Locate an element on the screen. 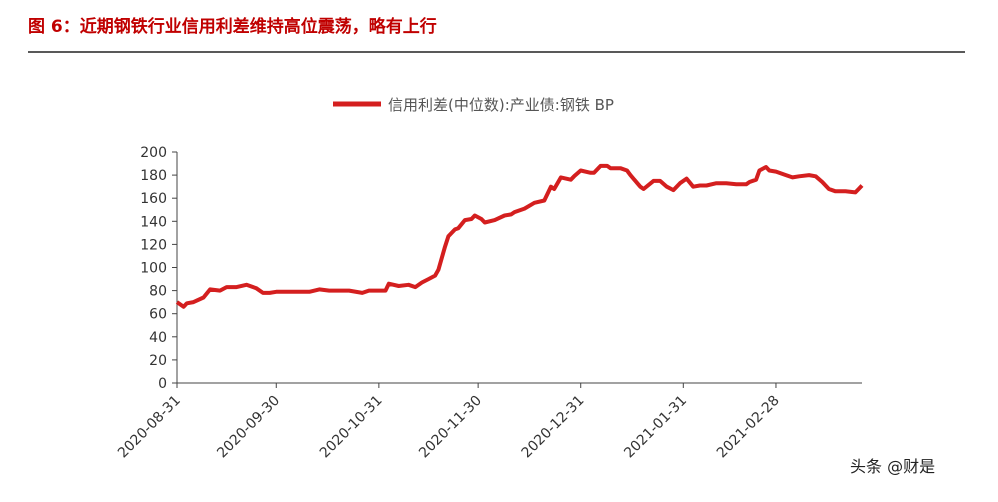 The image size is (998, 502). x-tick-label: 2020-09-30 is located at coordinates (248, 427).